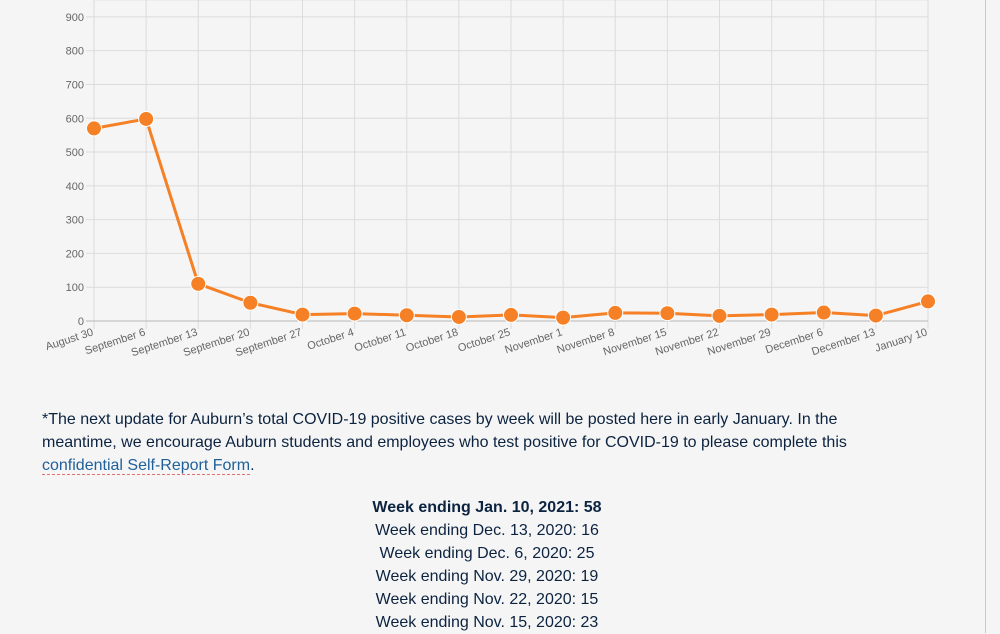 This screenshot has width=1000, height=634. Describe the element at coordinates (487, 576) in the screenshot. I see `week-line: Week ending Nov. 29, 2020: 19` at that location.